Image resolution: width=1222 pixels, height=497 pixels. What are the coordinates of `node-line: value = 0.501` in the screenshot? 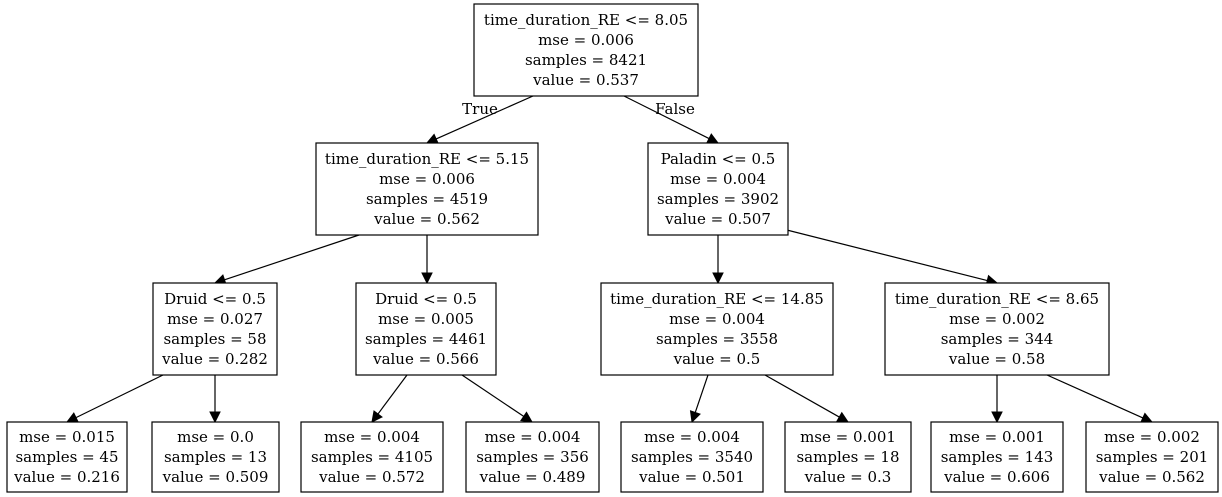 It's located at (691, 477).